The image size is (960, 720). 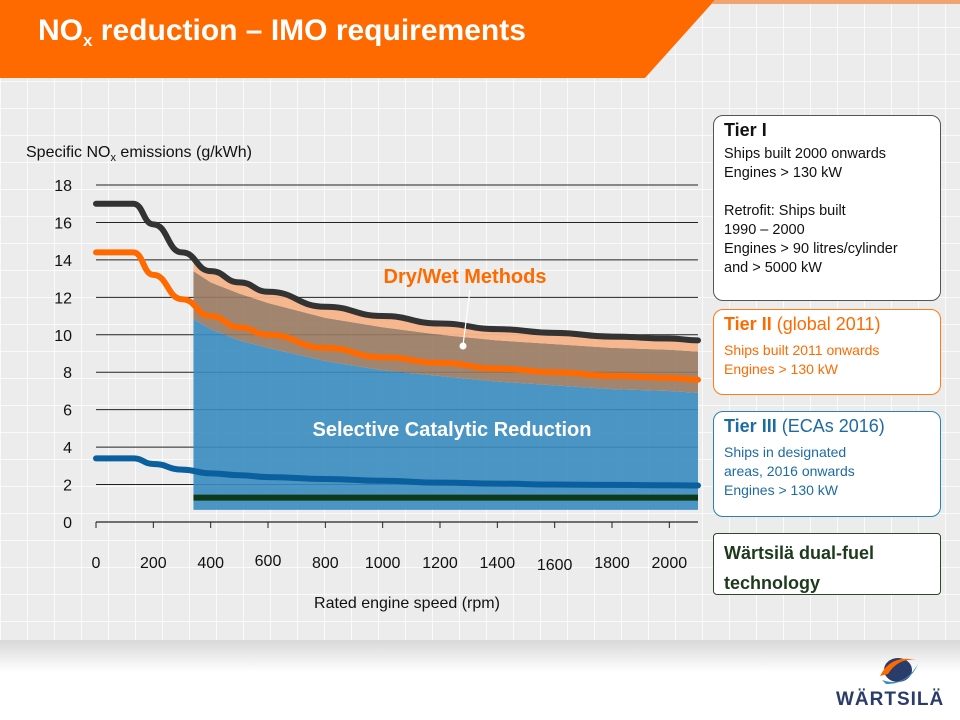 I want to click on dual-fuel-title-1: Wärtsilä dual-fuel, so click(x=799, y=553).